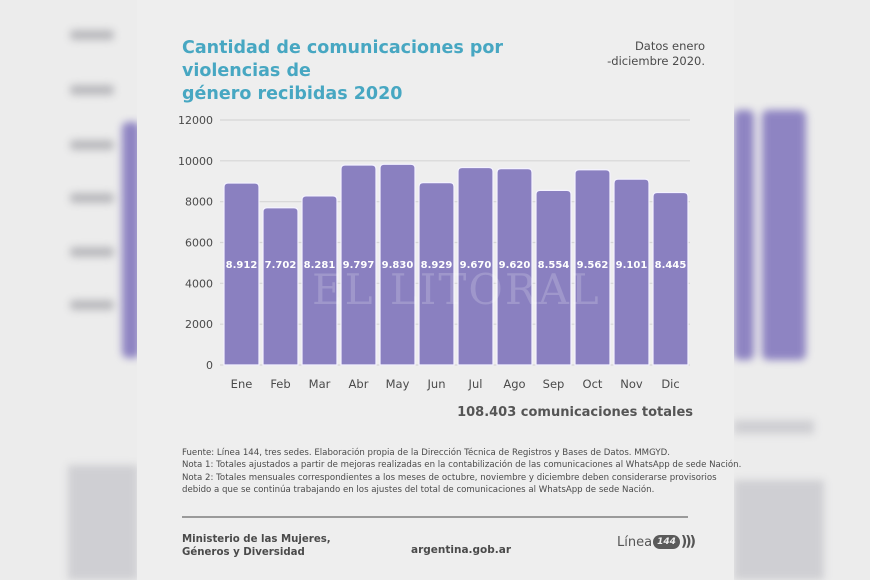 Image resolution: width=870 pixels, height=580 pixels. Describe the element at coordinates (575, 412) in the screenshot. I see `total-communications: 108.403 comunicaciones totales` at that location.